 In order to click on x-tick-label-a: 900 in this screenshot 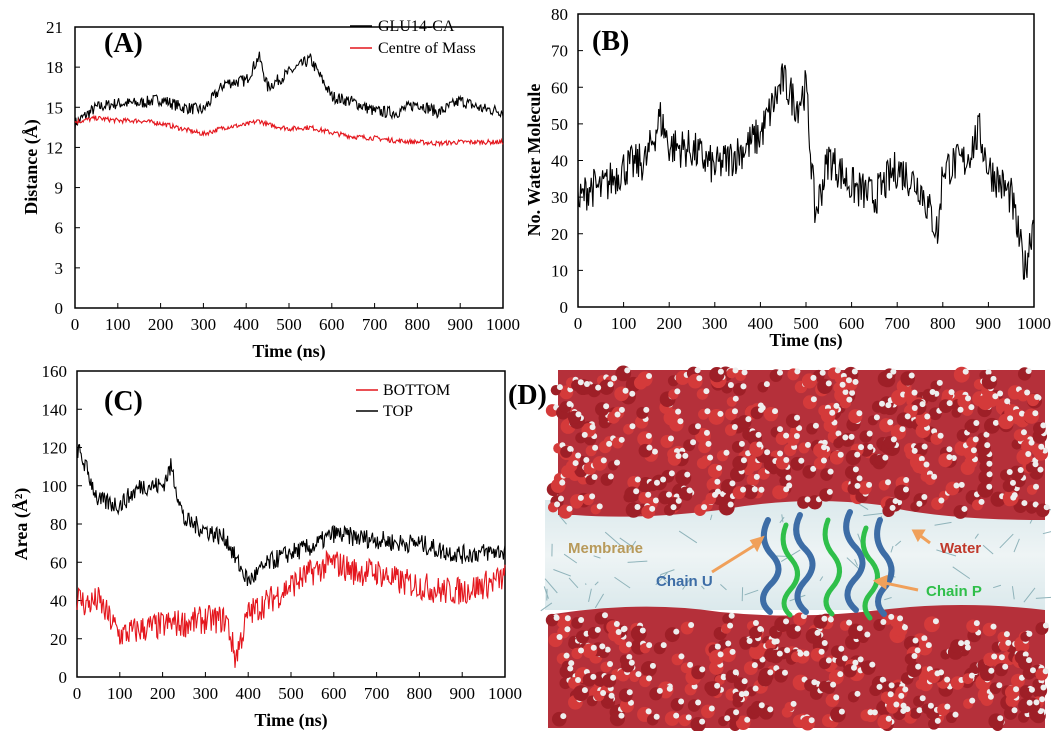, I will do `click(460, 324)`.